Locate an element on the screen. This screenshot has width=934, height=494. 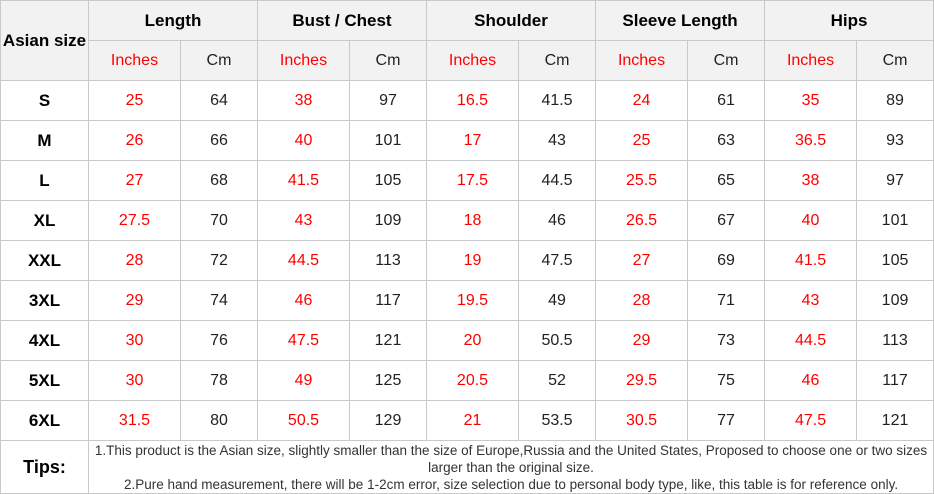
cm-value: 80 is located at coordinates (219, 420).